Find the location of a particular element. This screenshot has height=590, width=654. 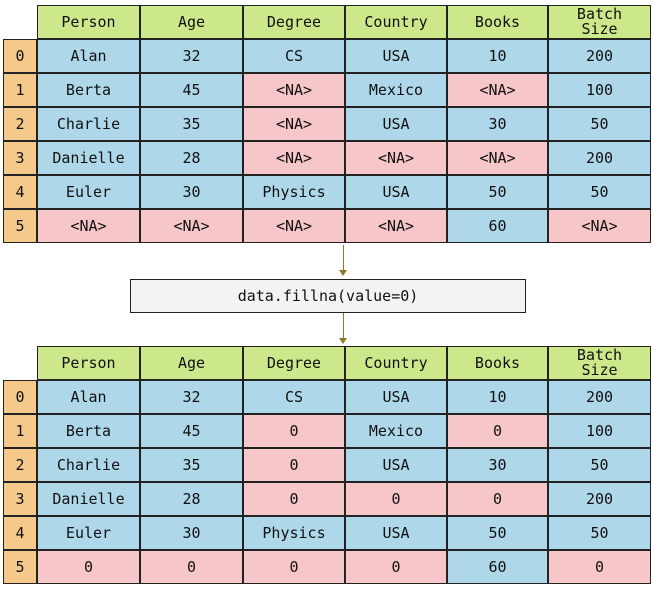

table-row: 3 Danielle 28 <NA> <NA> <NA> 200 is located at coordinates (327, 158).